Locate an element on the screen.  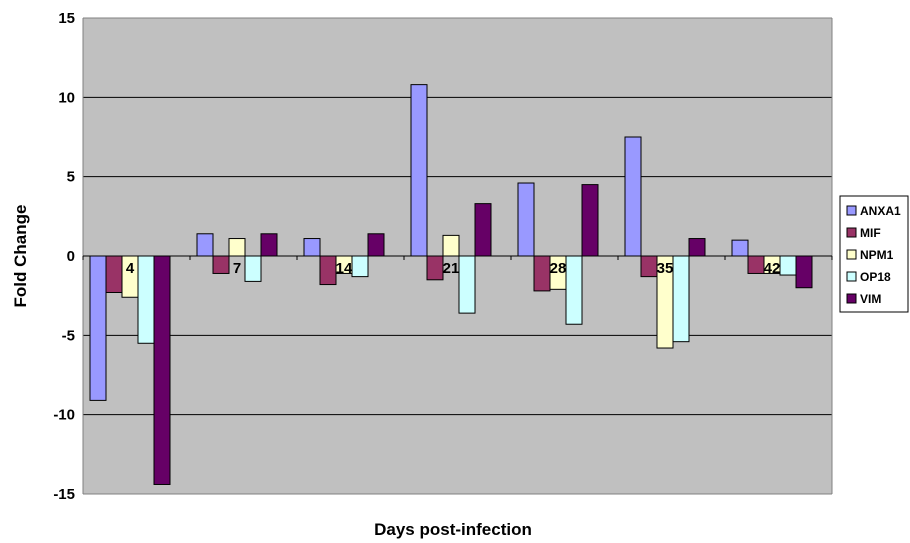
legend-label: MIF is located at coordinates (870, 233).